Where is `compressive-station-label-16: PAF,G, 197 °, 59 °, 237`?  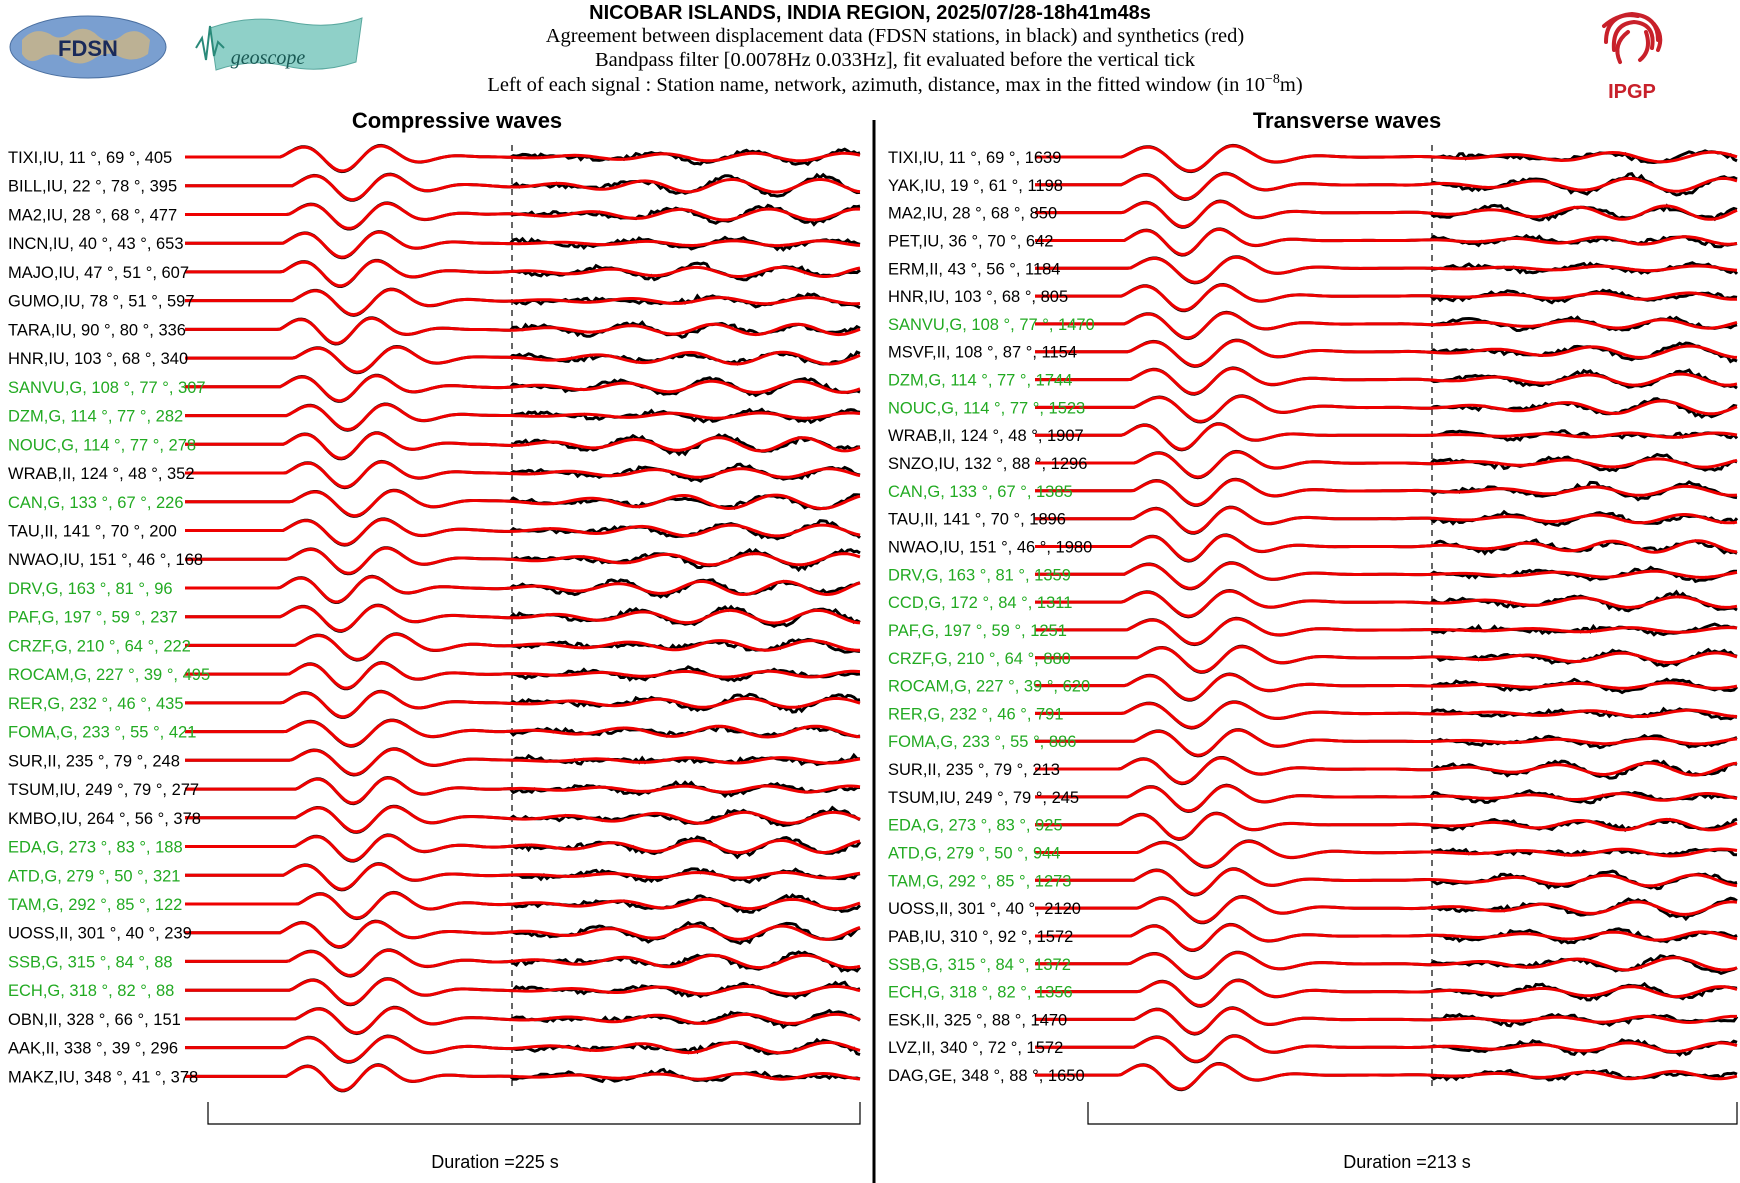
compressive-station-label-16: PAF,G, 197 °, 59 °, 237 is located at coordinates (93, 618).